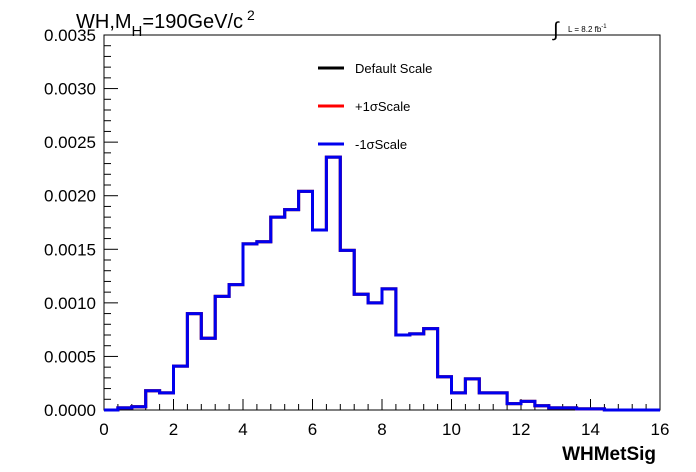  Describe the element at coordinates (587, 29) in the screenshot. I see `luminosity-label: L = 8.2 fb-1` at that location.